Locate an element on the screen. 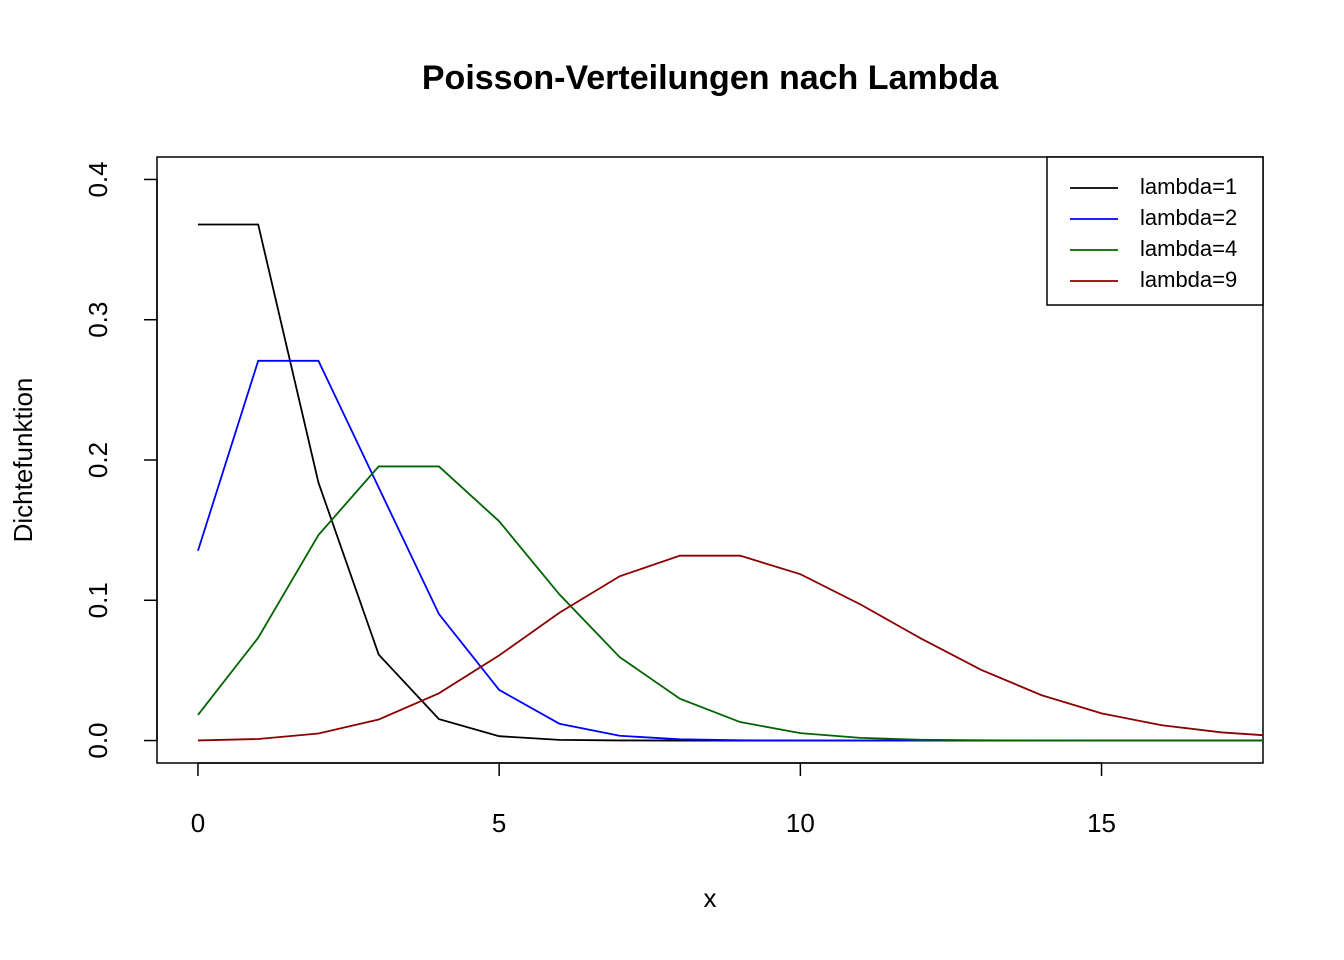 This screenshot has height=960, width=1344. legend-text: lambda=9 is located at coordinates (1188, 279).